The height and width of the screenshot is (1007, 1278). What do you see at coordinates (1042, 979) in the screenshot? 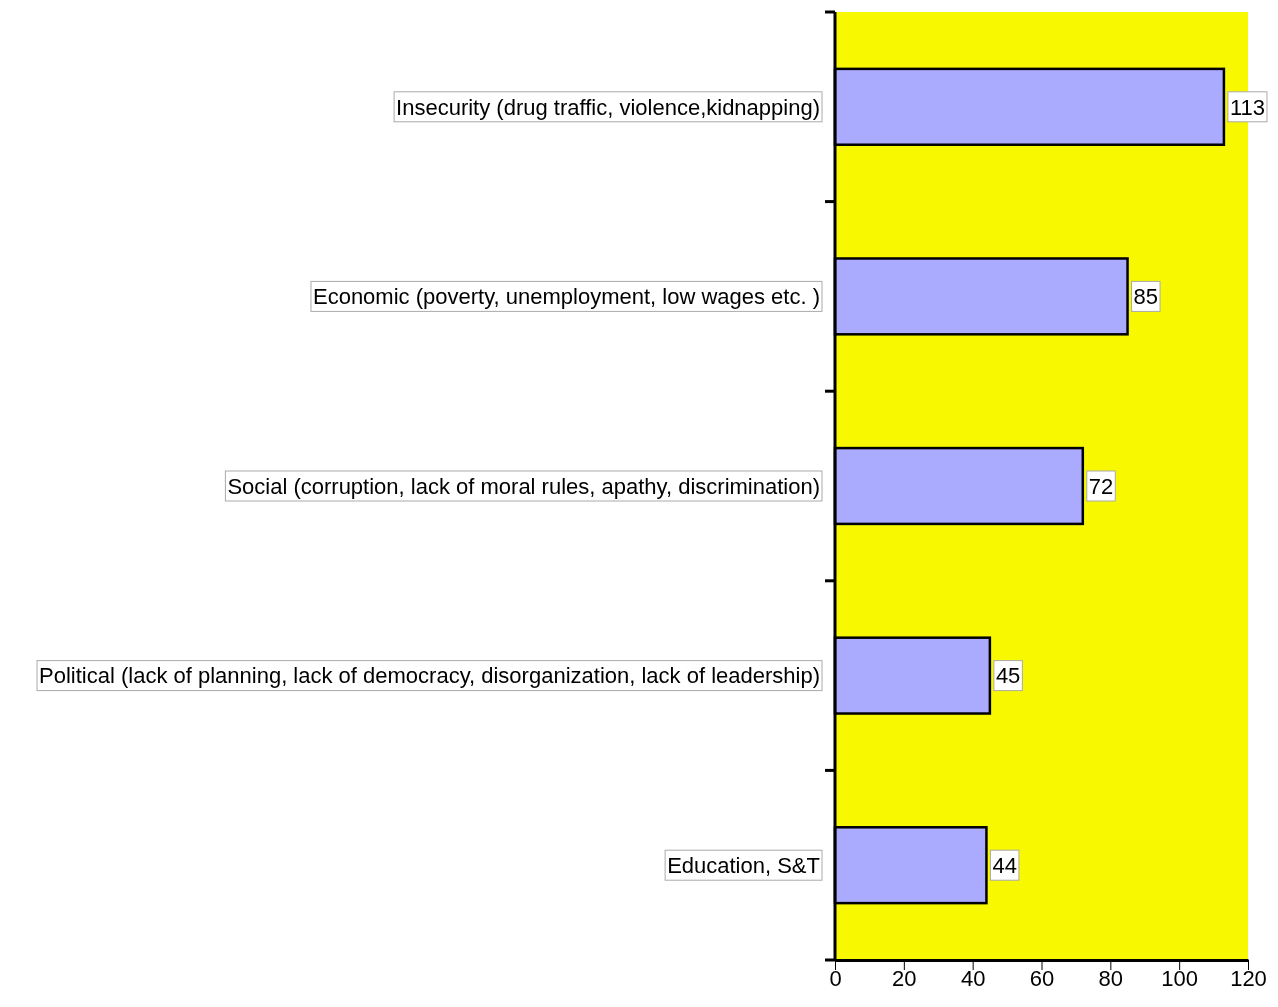
I see `x-tick-label: 60` at bounding box center [1042, 979].